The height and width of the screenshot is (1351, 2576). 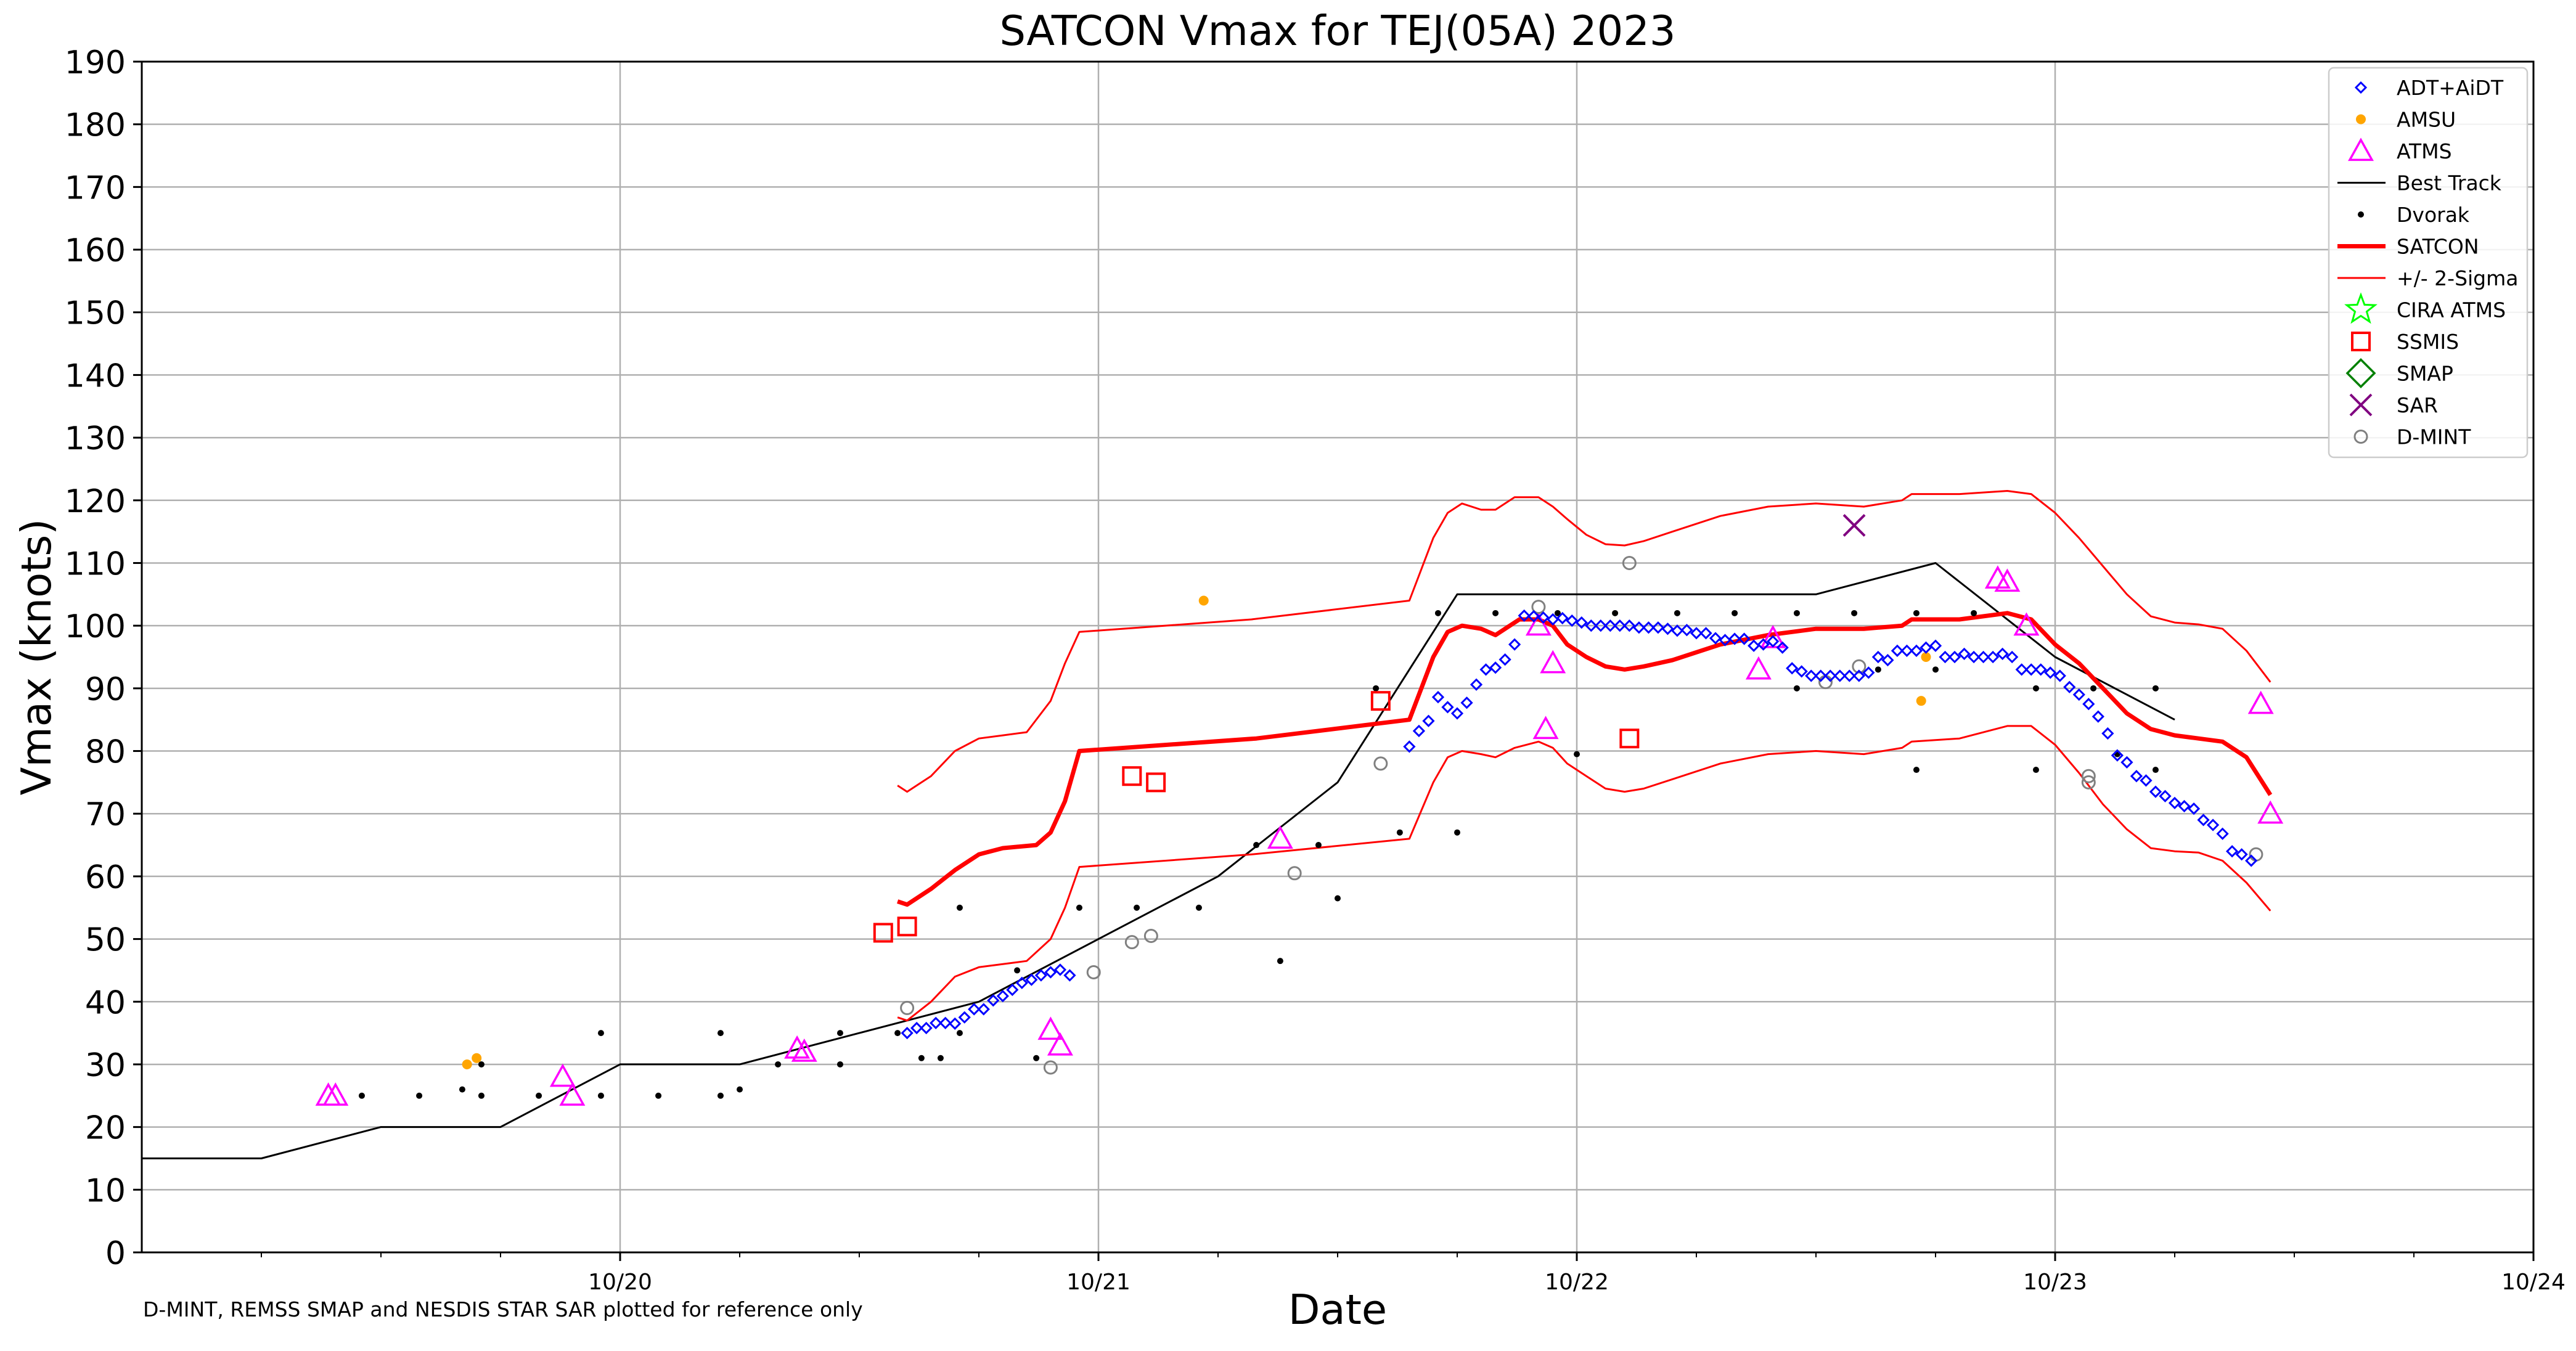 I want to click on legend-item: Dvorak, so click(x=2414, y=215).